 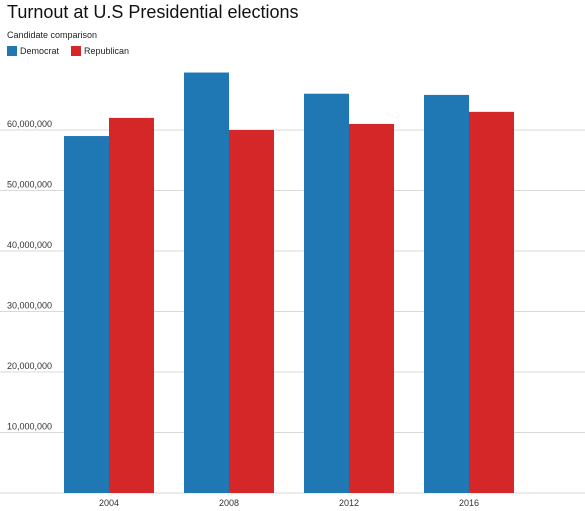 I want to click on y-tick-label: 50,000,000, so click(x=29, y=185).